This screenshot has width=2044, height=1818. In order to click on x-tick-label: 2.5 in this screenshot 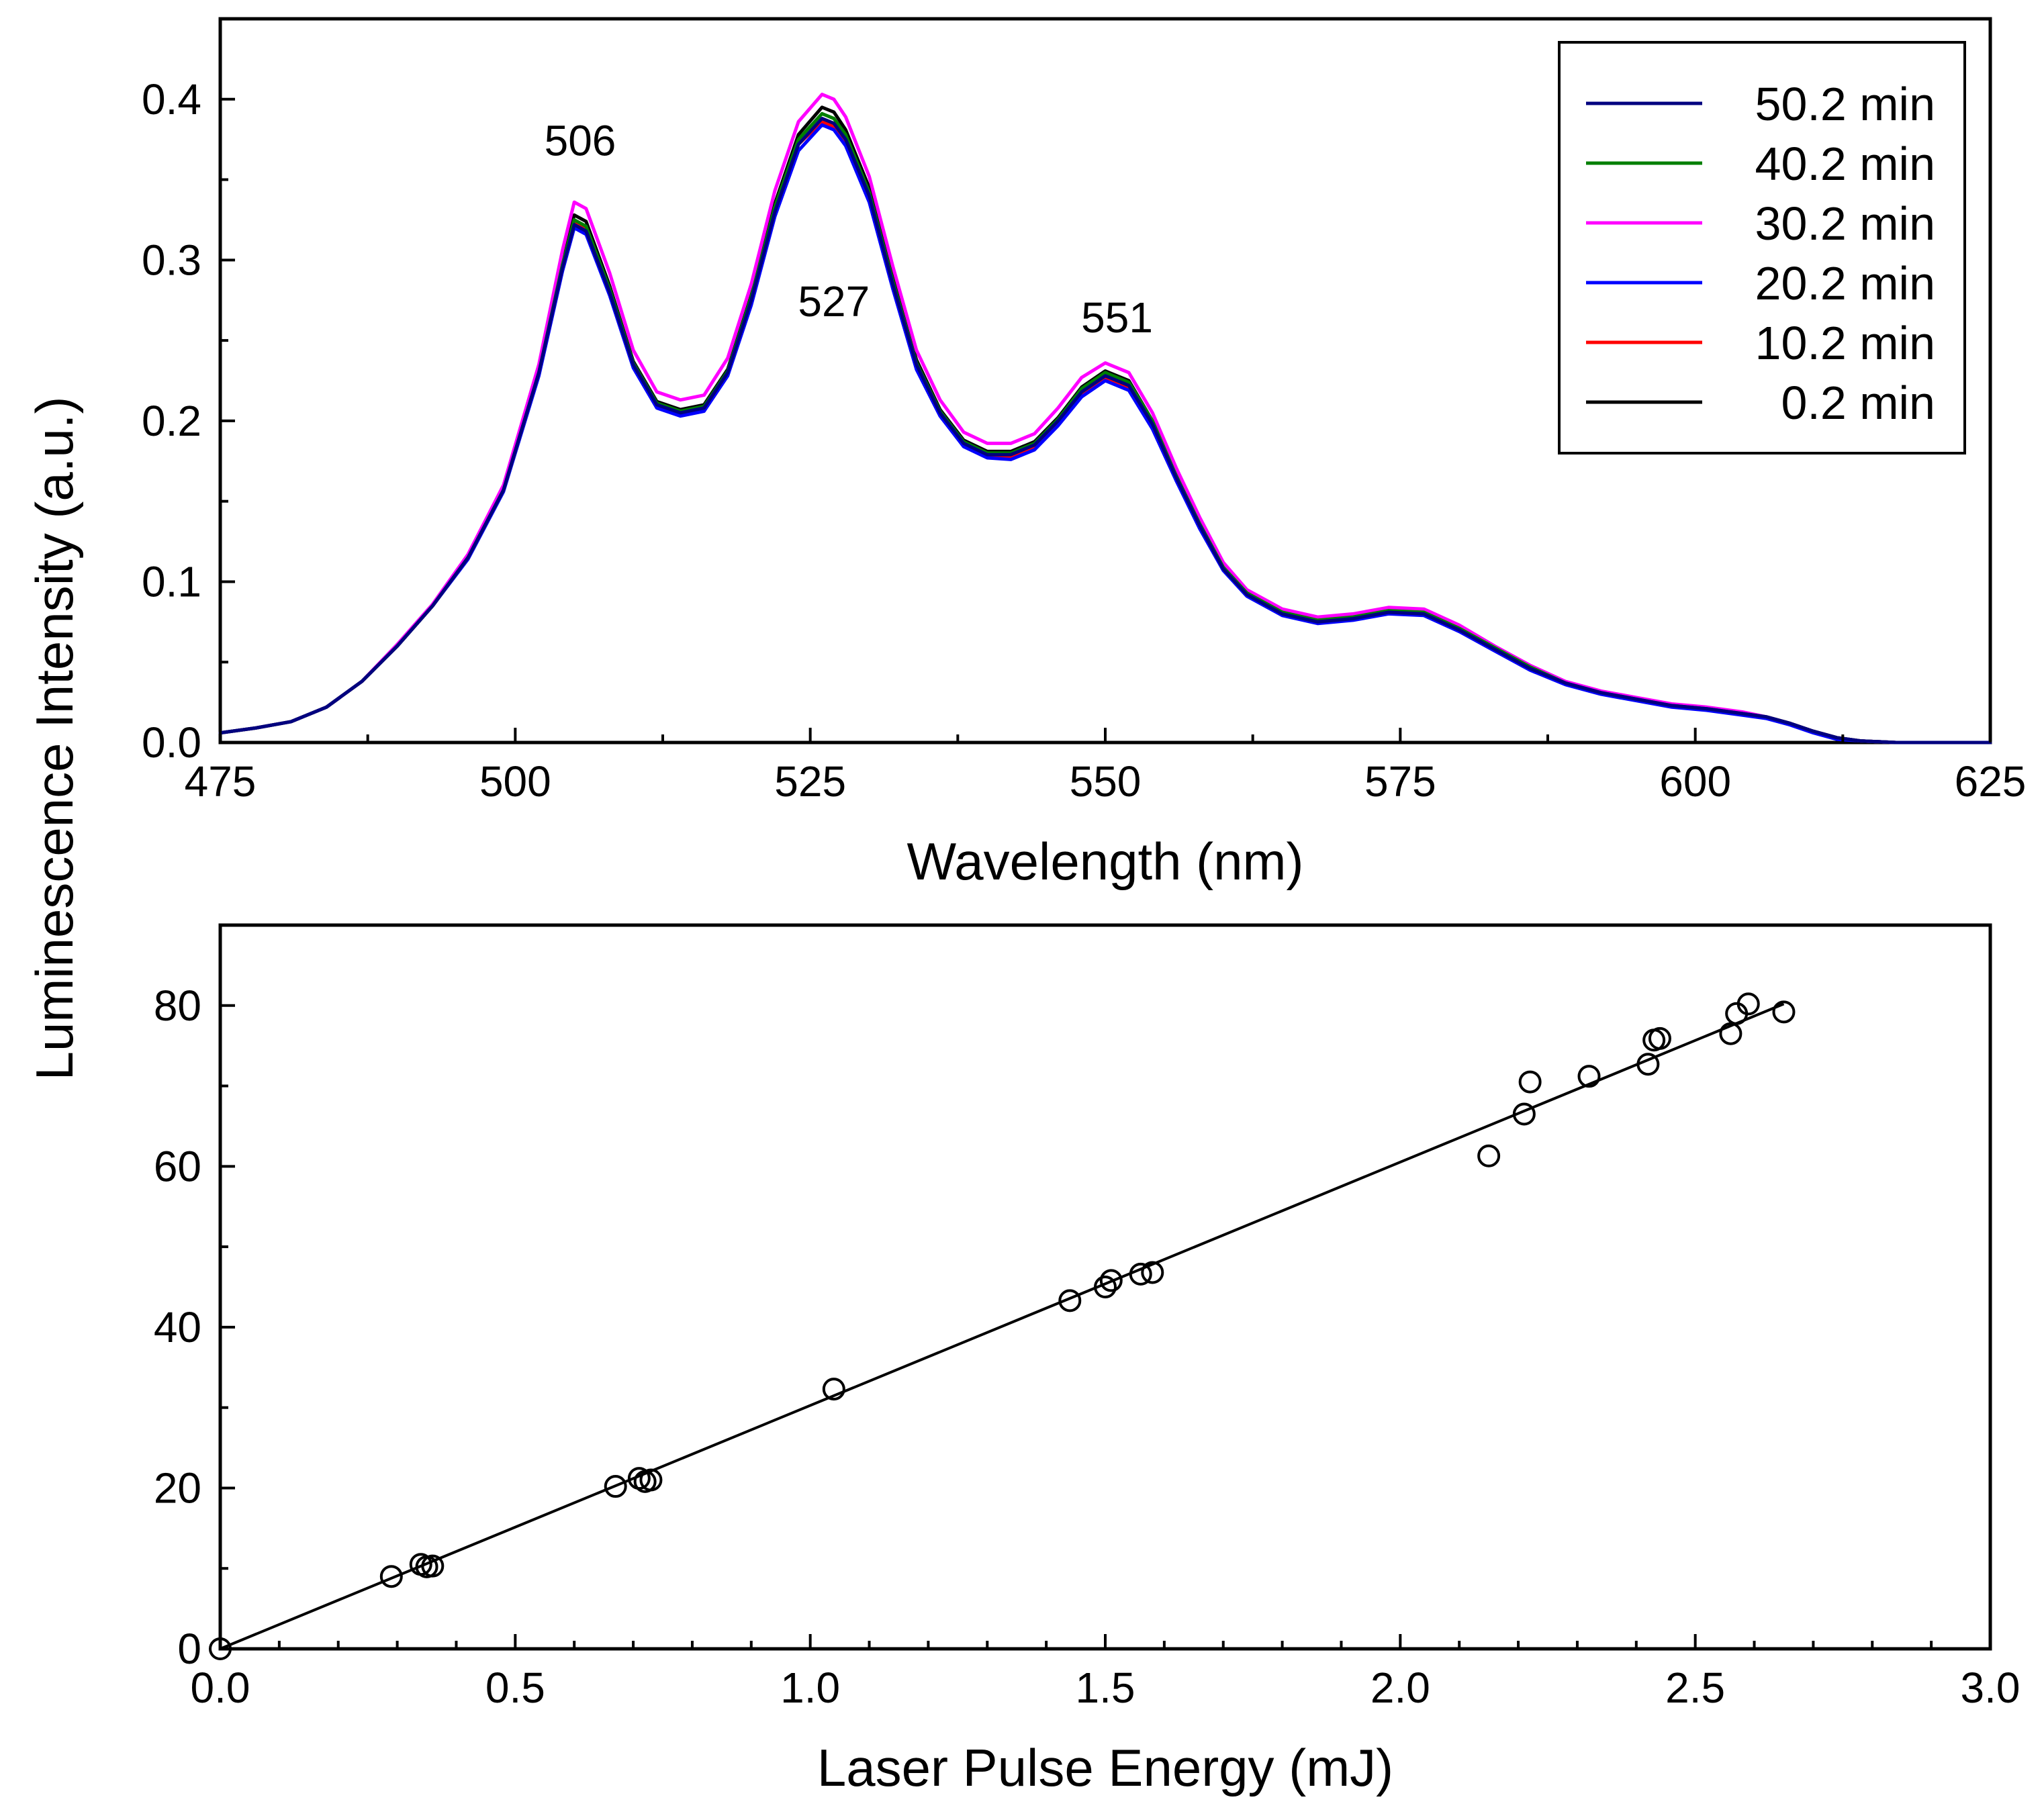, I will do `click(1695, 1688)`.